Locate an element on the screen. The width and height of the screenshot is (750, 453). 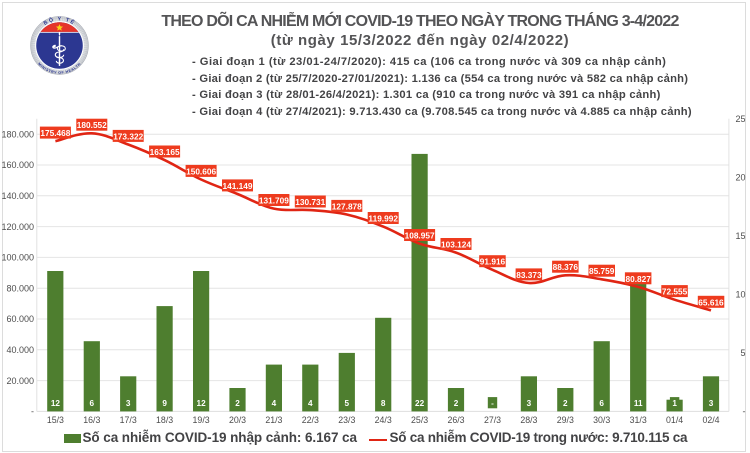
svg-text: 80.827 is located at coordinates (639, 279).